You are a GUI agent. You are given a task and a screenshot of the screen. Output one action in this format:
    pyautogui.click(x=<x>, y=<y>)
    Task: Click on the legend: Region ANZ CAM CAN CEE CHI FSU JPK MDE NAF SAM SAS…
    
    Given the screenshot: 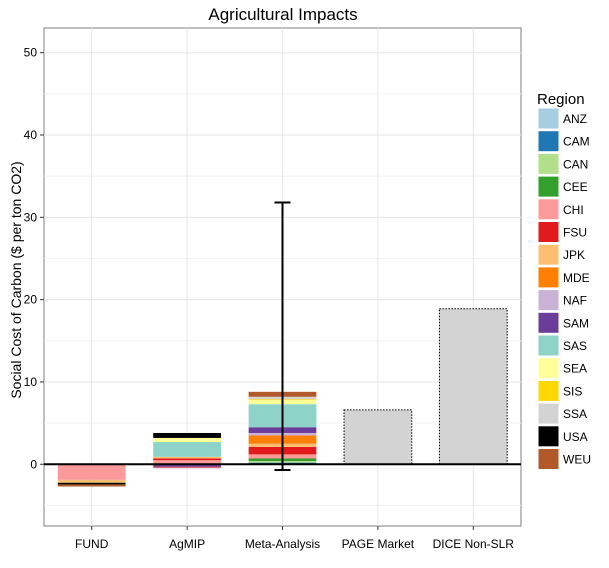 What is the action you would take?
    pyautogui.click(x=564, y=280)
    